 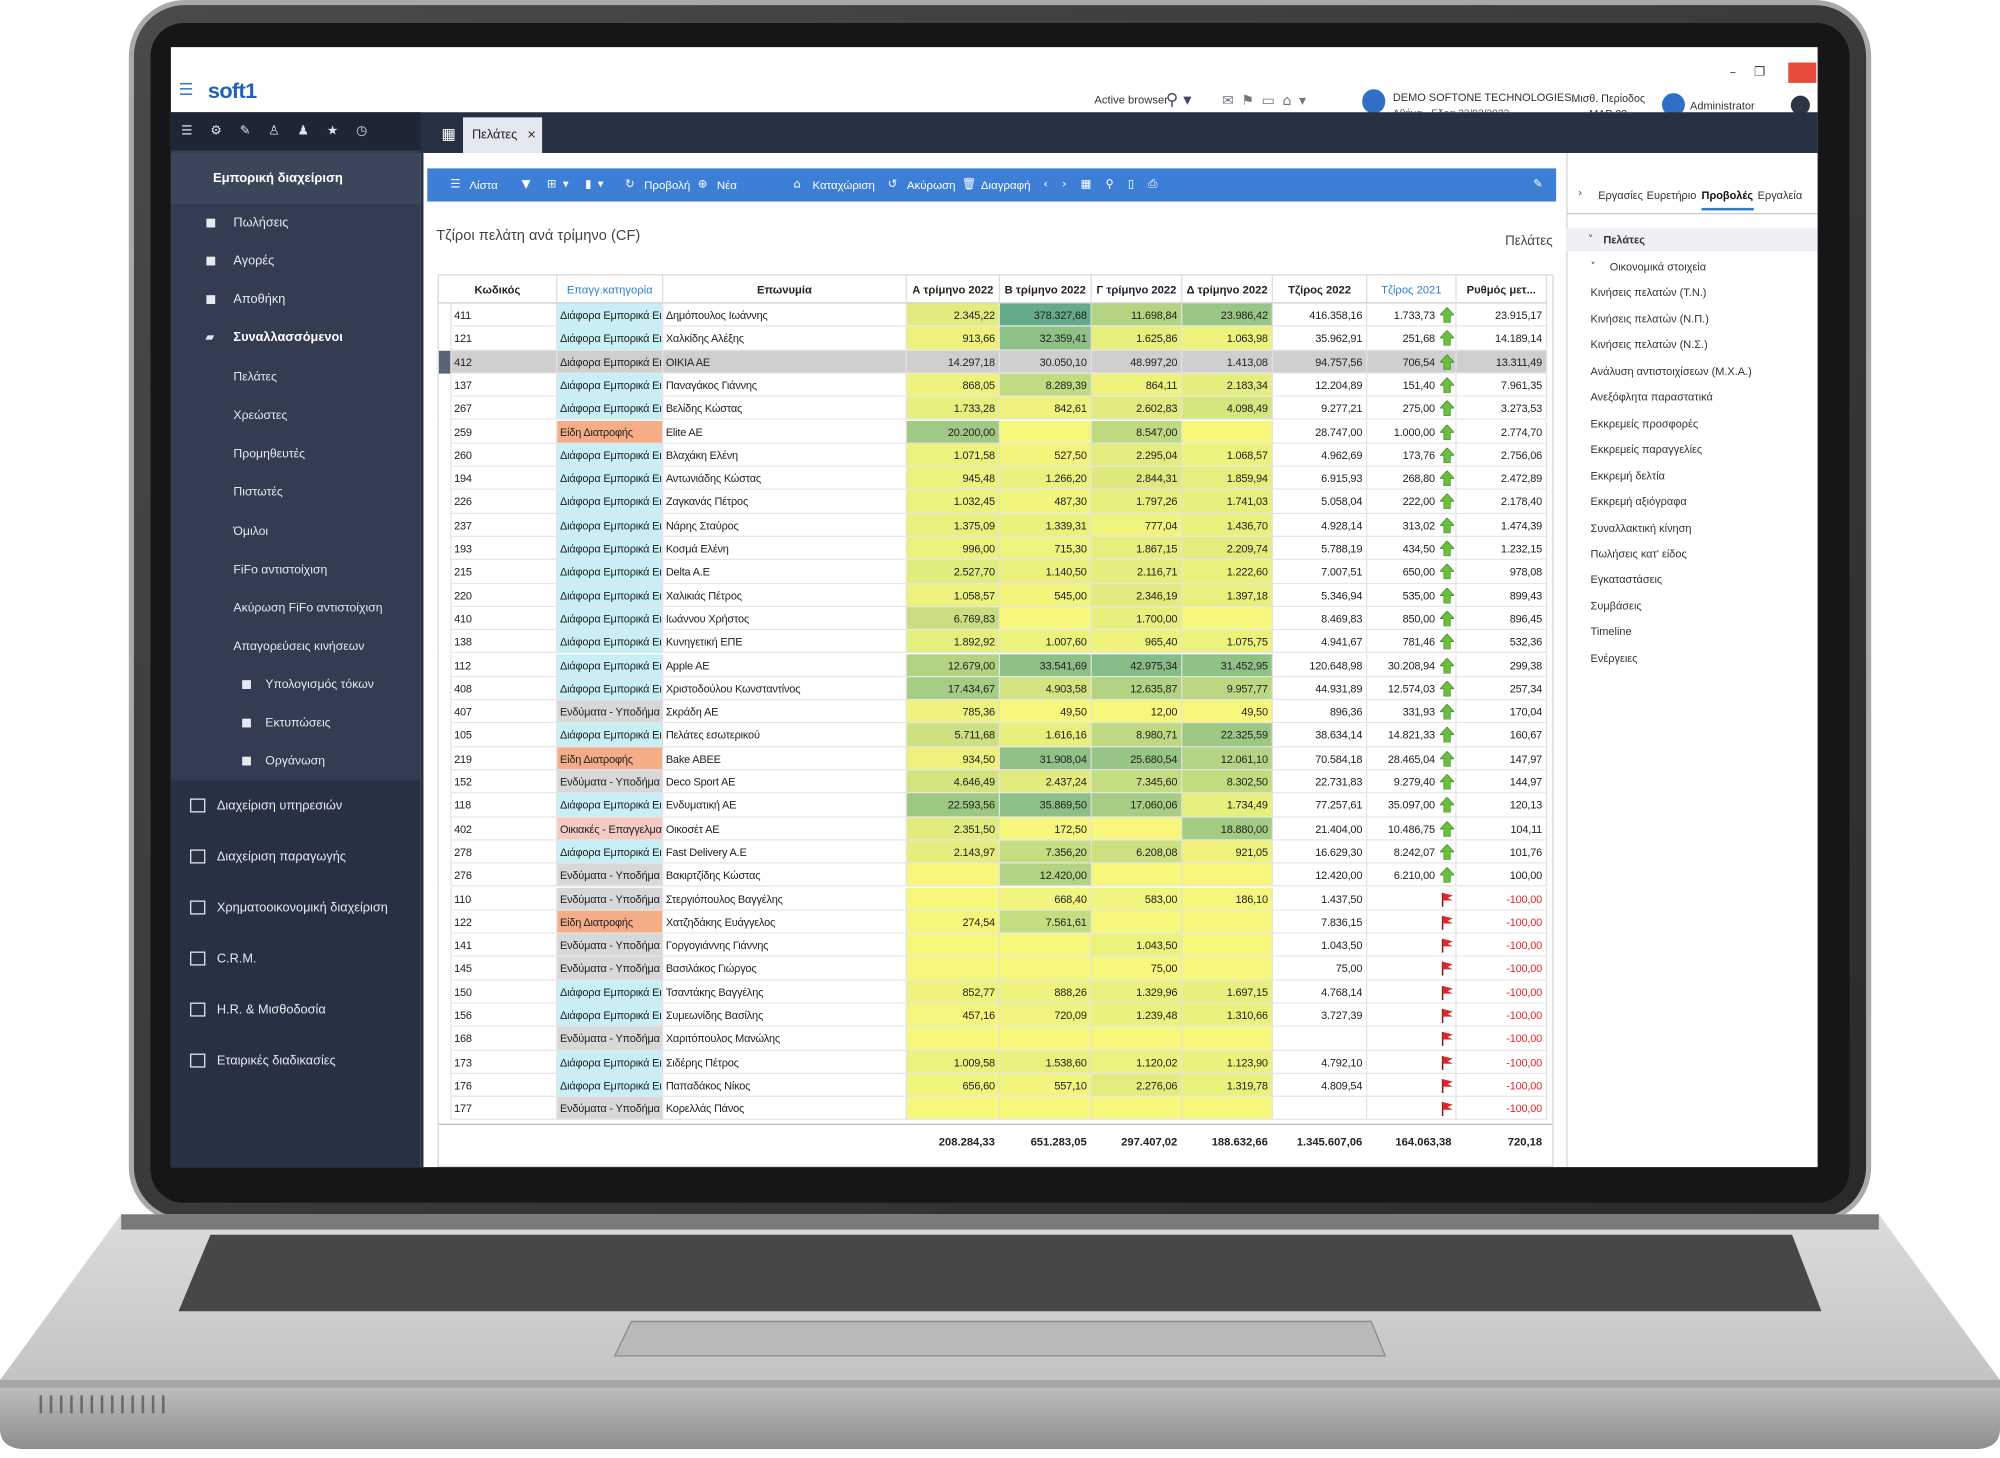 What do you see at coordinates (1800, 105) in the screenshot?
I see `help-button` at bounding box center [1800, 105].